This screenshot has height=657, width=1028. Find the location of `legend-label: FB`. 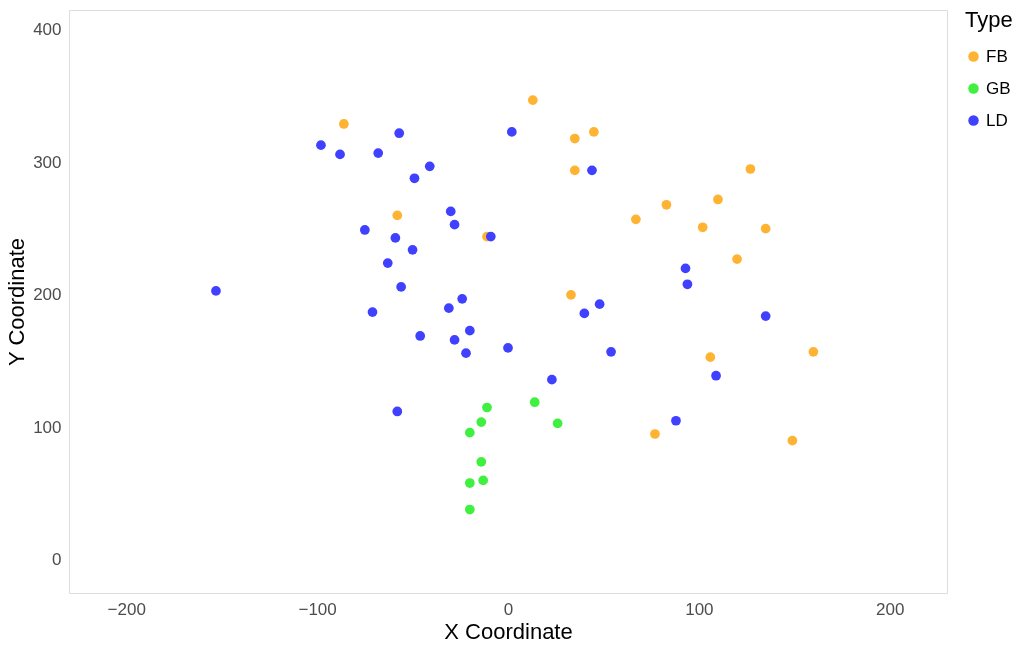

legend-label: FB is located at coordinates (997, 56).